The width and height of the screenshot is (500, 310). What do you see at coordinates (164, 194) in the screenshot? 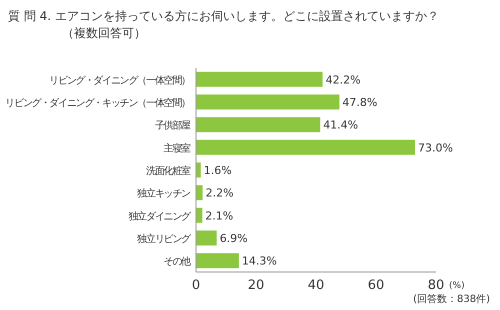
I see `y-tick-label: 独立キッチン` at bounding box center [164, 194].